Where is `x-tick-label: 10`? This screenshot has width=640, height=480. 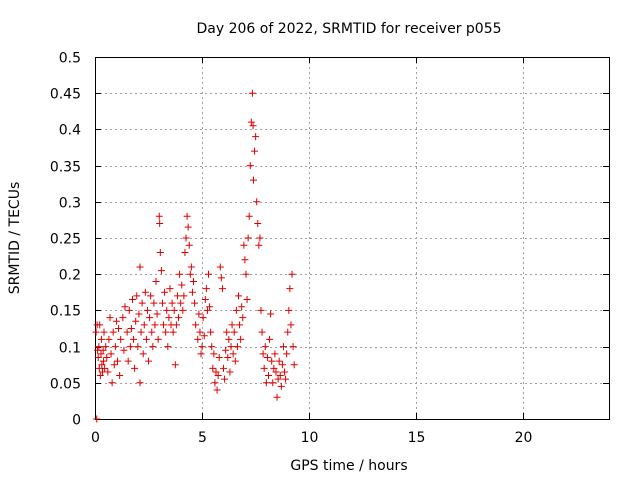 x-tick-label: 10 is located at coordinates (310, 438).